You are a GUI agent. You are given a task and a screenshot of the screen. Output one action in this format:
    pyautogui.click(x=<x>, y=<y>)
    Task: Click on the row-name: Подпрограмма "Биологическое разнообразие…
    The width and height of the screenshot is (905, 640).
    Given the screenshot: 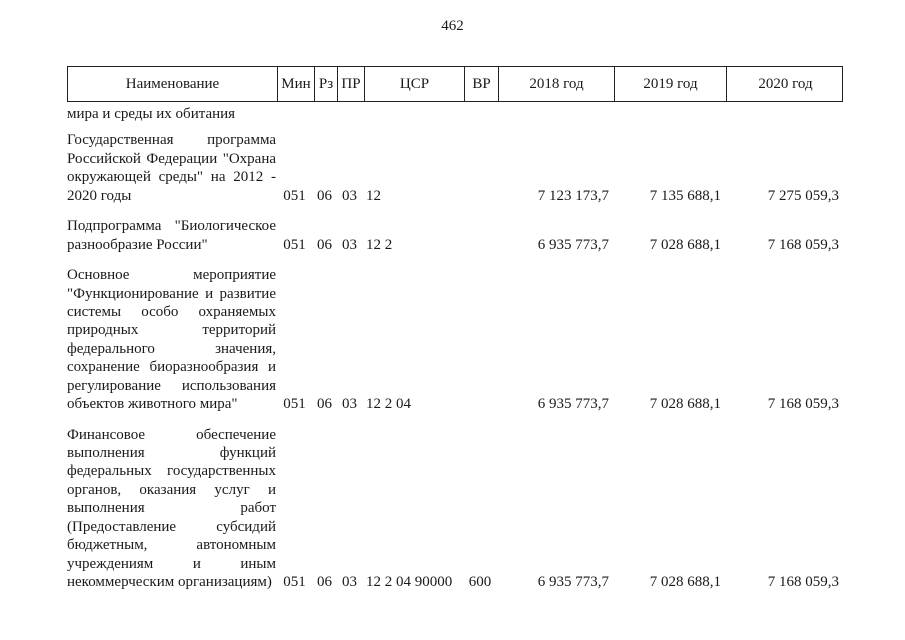 What is the action you would take?
    pyautogui.click(x=171, y=235)
    